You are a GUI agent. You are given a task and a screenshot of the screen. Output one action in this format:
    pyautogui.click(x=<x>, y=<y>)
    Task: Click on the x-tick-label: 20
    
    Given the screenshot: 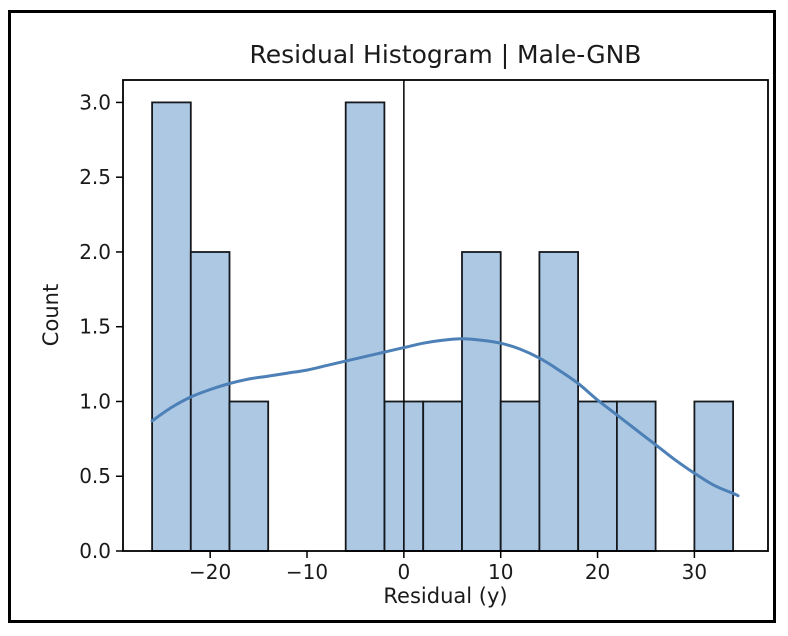 What is the action you would take?
    pyautogui.click(x=597, y=572)
    